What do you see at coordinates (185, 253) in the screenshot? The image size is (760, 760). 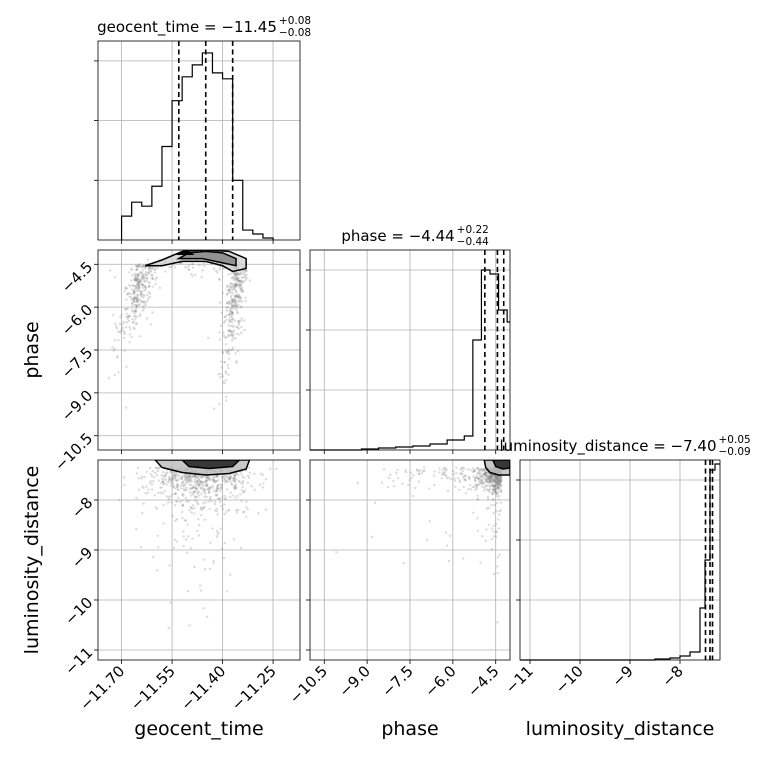 I see `contour-core-phase-geocent-group` at bounding box center [185, 253].